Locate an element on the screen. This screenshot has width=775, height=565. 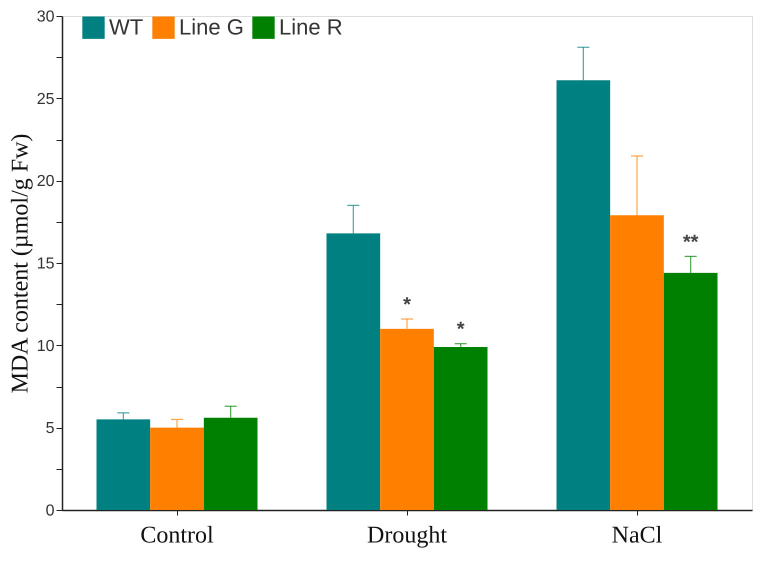
y-tick-label: 25 is located at coordinates (45, 99).